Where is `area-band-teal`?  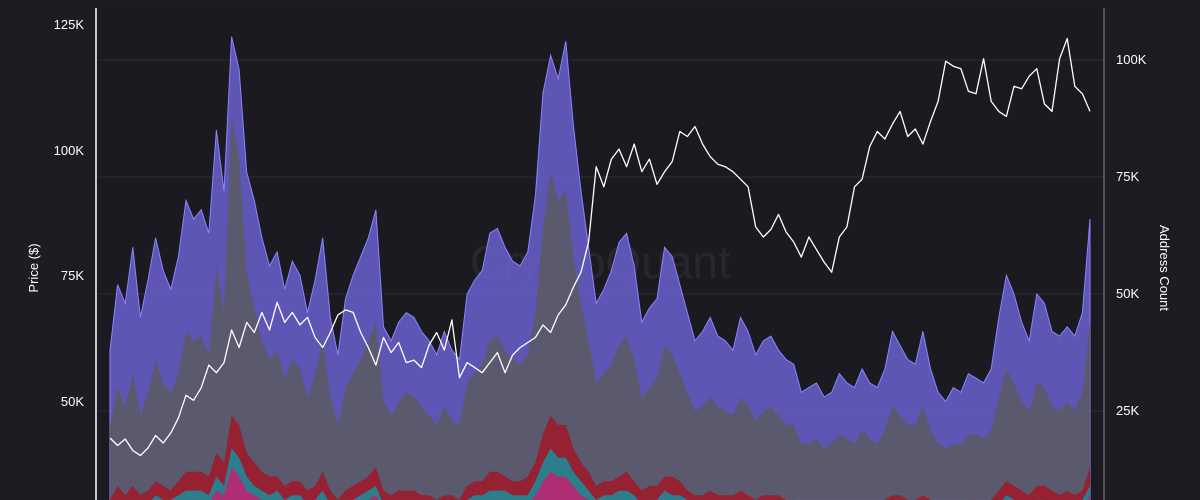 area-band-teal is located at coordinates (600, 474).